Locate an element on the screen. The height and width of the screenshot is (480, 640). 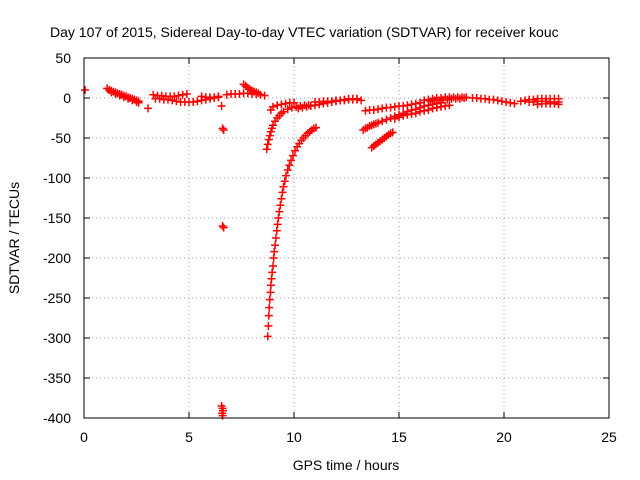
x-tick-label: 0 is located at coordinates (84, 437).